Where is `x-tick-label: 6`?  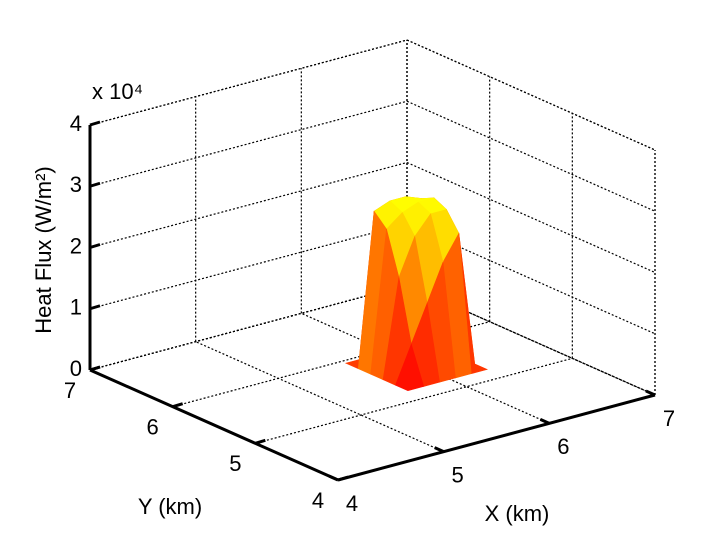 x-tick-label: 6 is located at coordinates (563, 446).